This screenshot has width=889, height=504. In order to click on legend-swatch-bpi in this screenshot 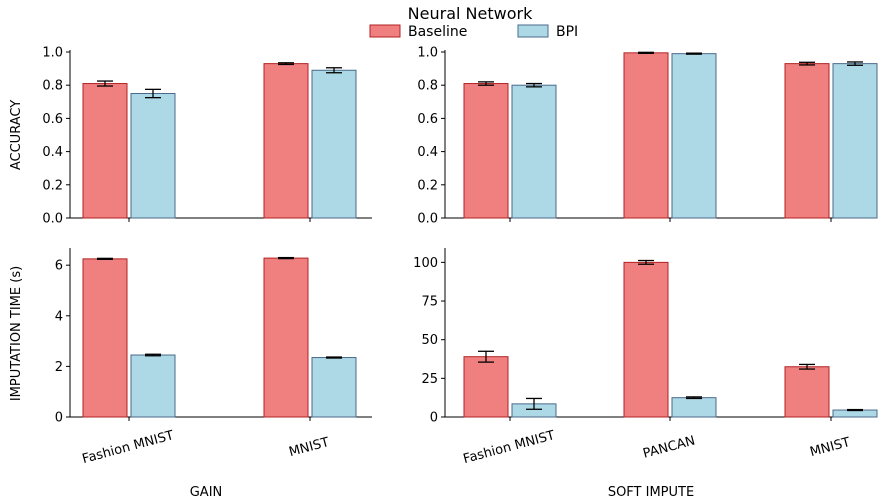, I will do `click(533, 31)`.